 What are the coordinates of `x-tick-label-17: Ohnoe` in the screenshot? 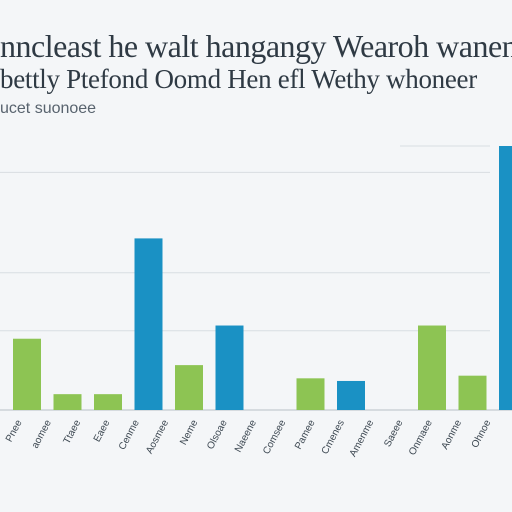 It's located at (482, 434).